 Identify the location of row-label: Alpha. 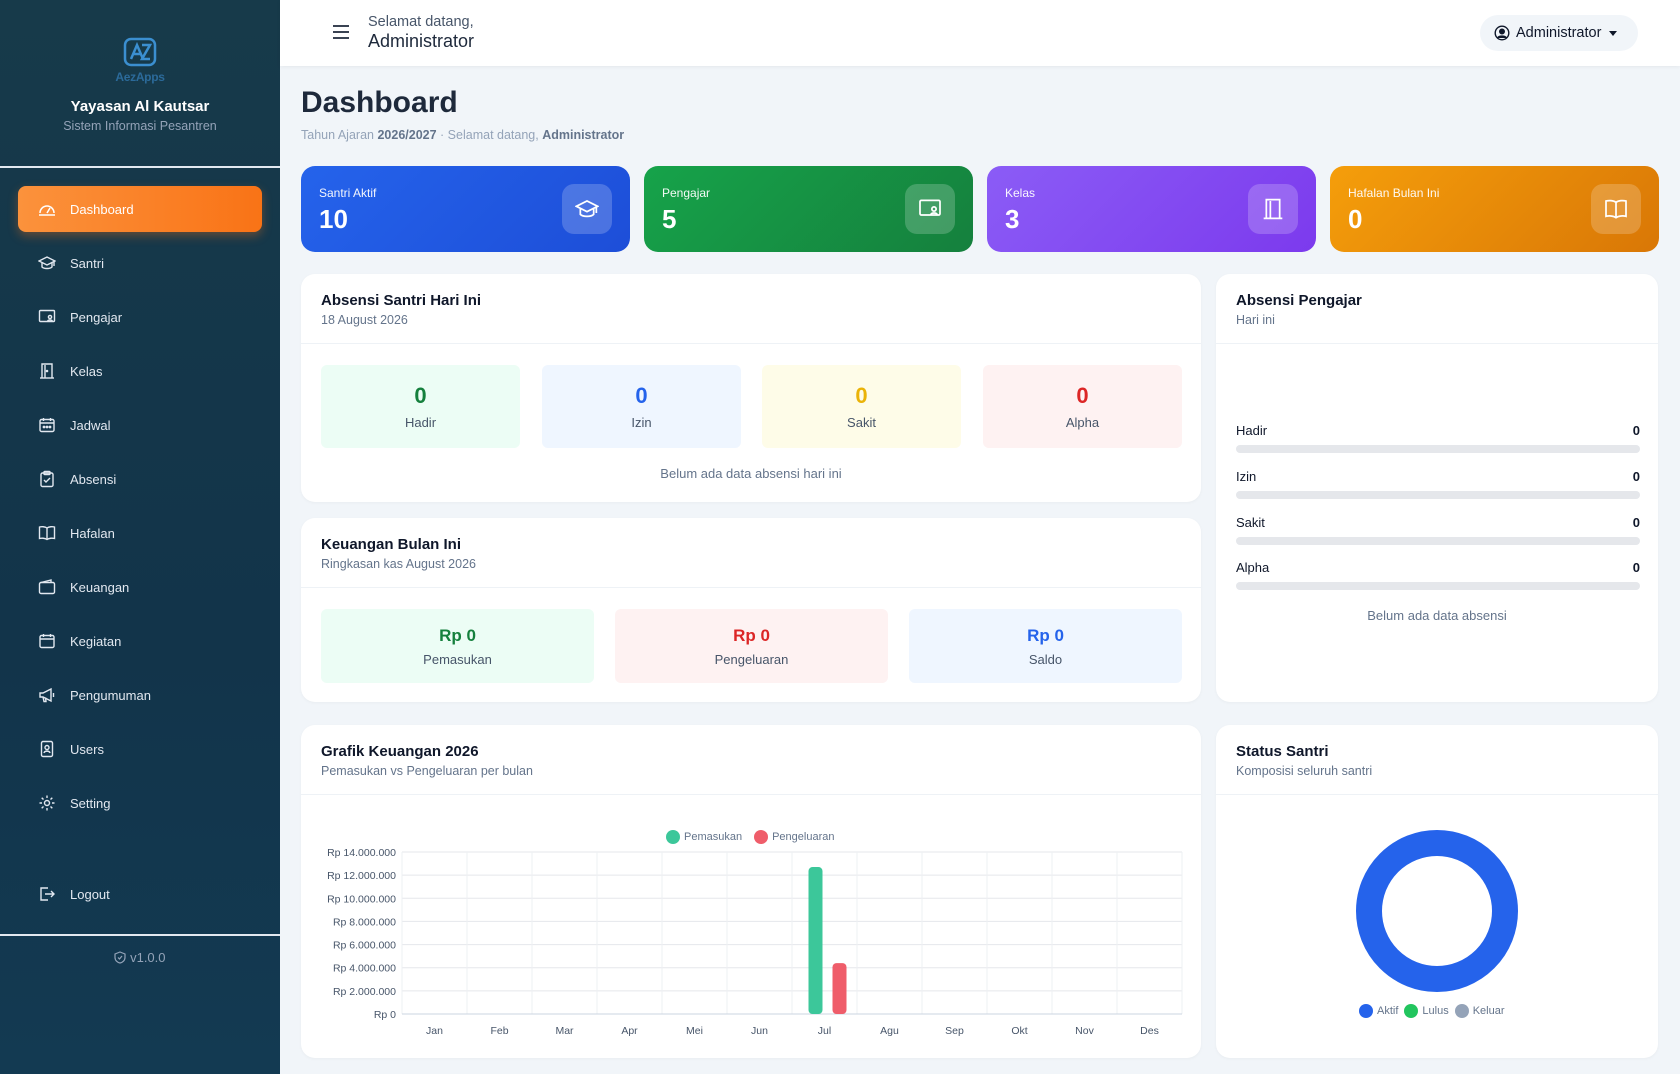
(1253, 567).